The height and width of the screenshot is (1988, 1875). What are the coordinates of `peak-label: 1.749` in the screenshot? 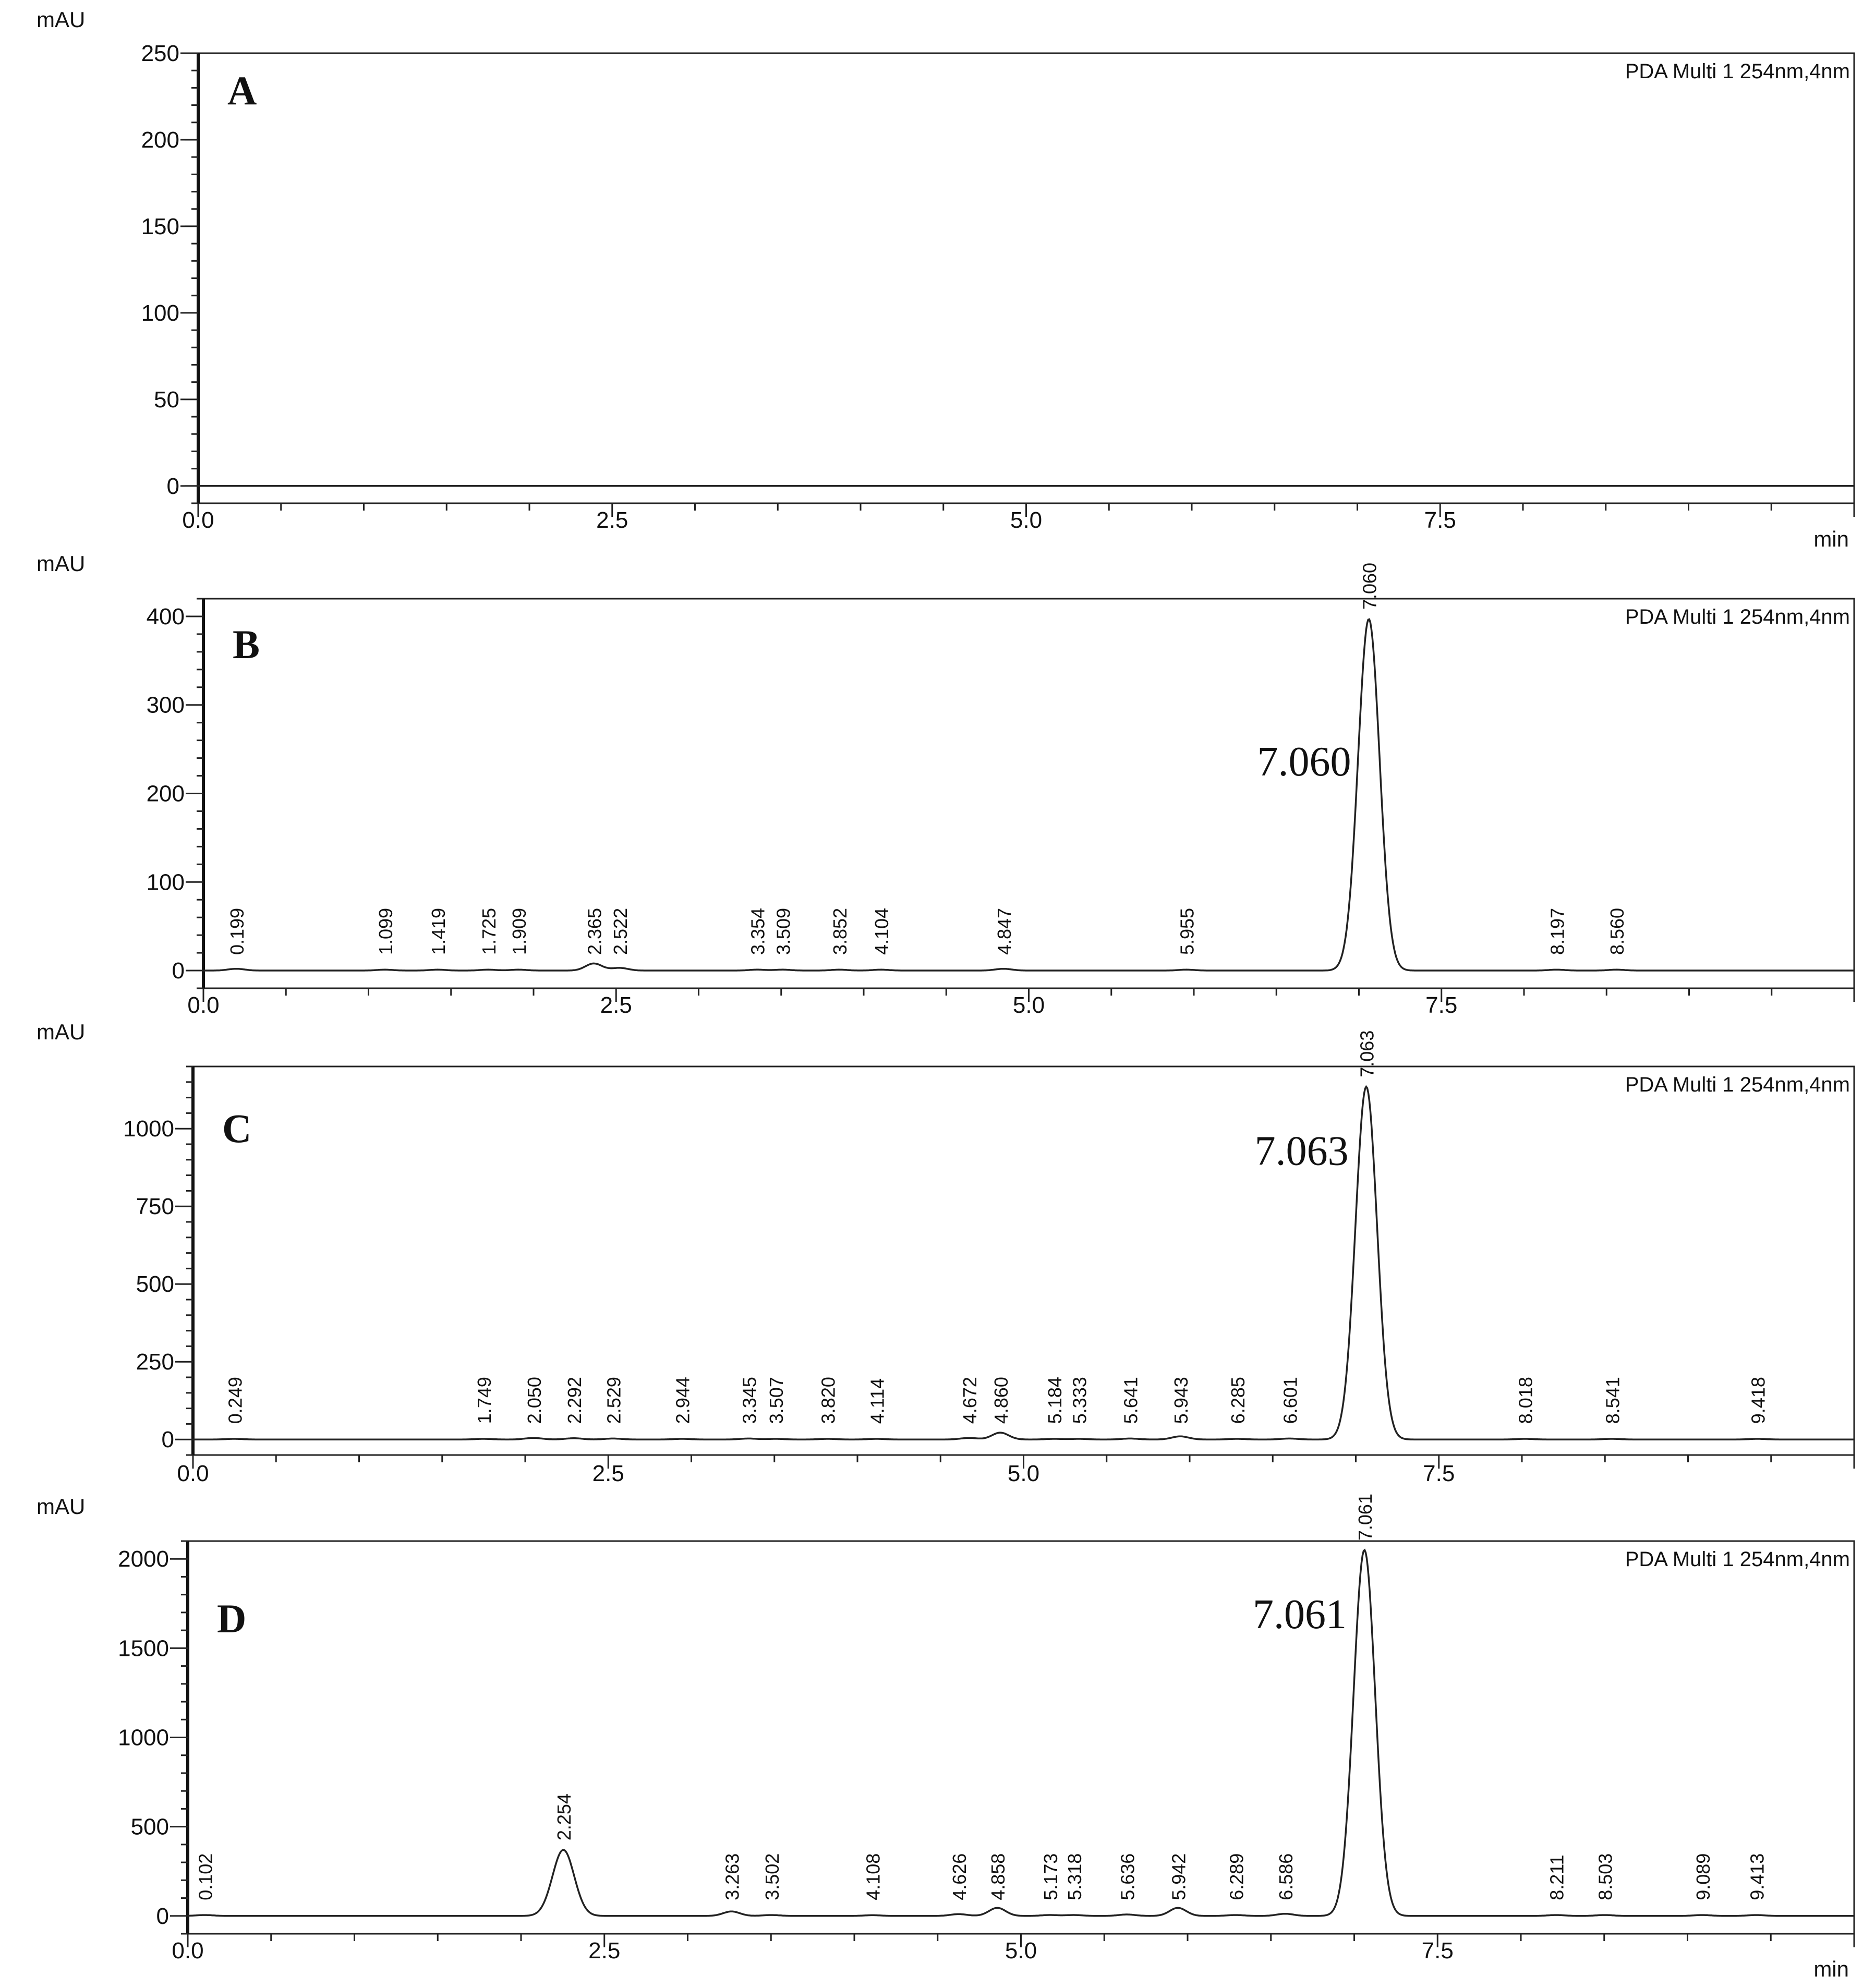 It's located at (484, 1400).